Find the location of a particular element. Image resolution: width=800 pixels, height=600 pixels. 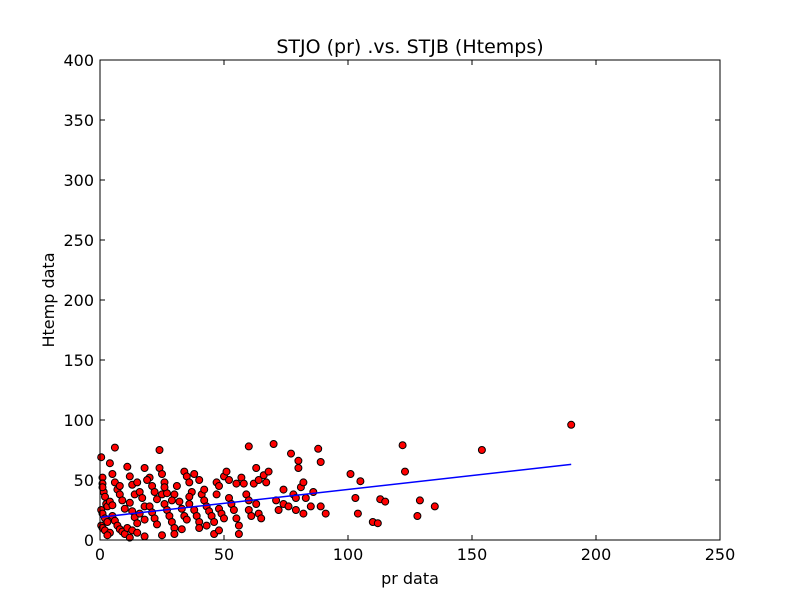

x-tick-label: 50 is located at coordinates (224, 554).